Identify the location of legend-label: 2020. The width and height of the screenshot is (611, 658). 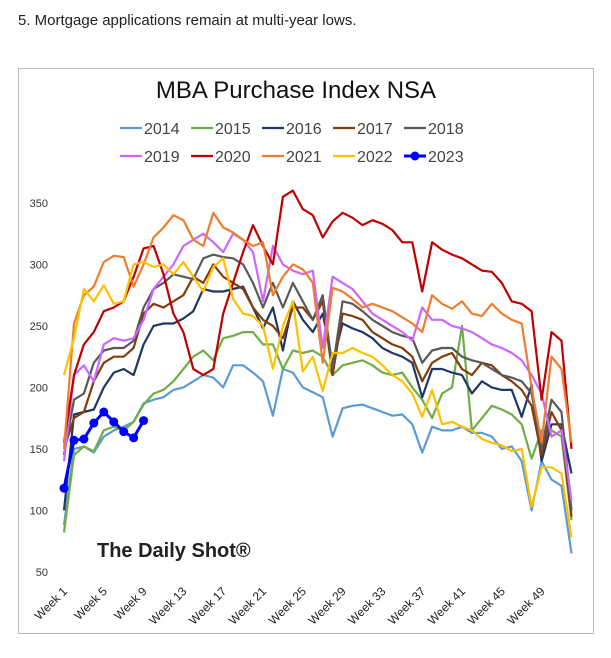
(233, 157).